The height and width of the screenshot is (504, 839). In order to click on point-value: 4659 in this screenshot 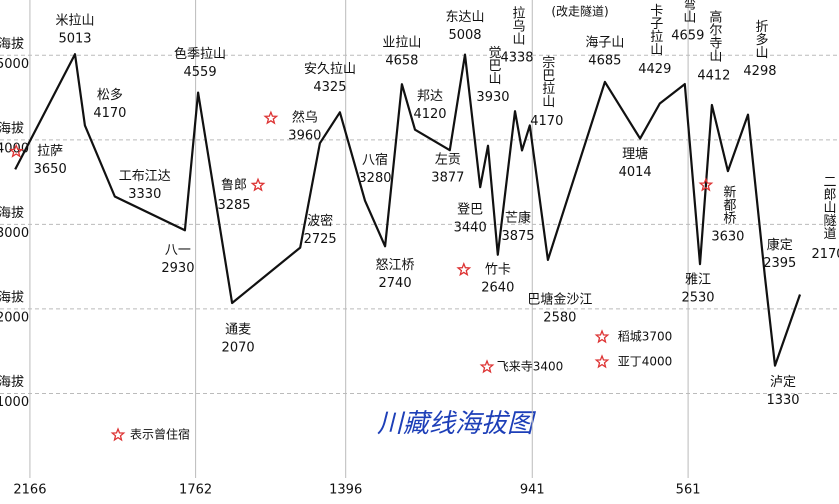, I will do `click(687, 36)`.